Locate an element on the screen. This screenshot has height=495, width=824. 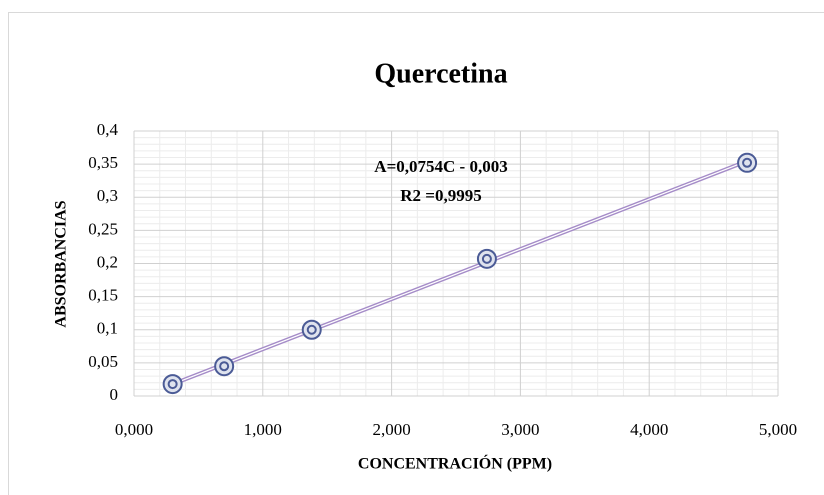
y-tick-label: 0,15 is located at coordinates (103, 295).